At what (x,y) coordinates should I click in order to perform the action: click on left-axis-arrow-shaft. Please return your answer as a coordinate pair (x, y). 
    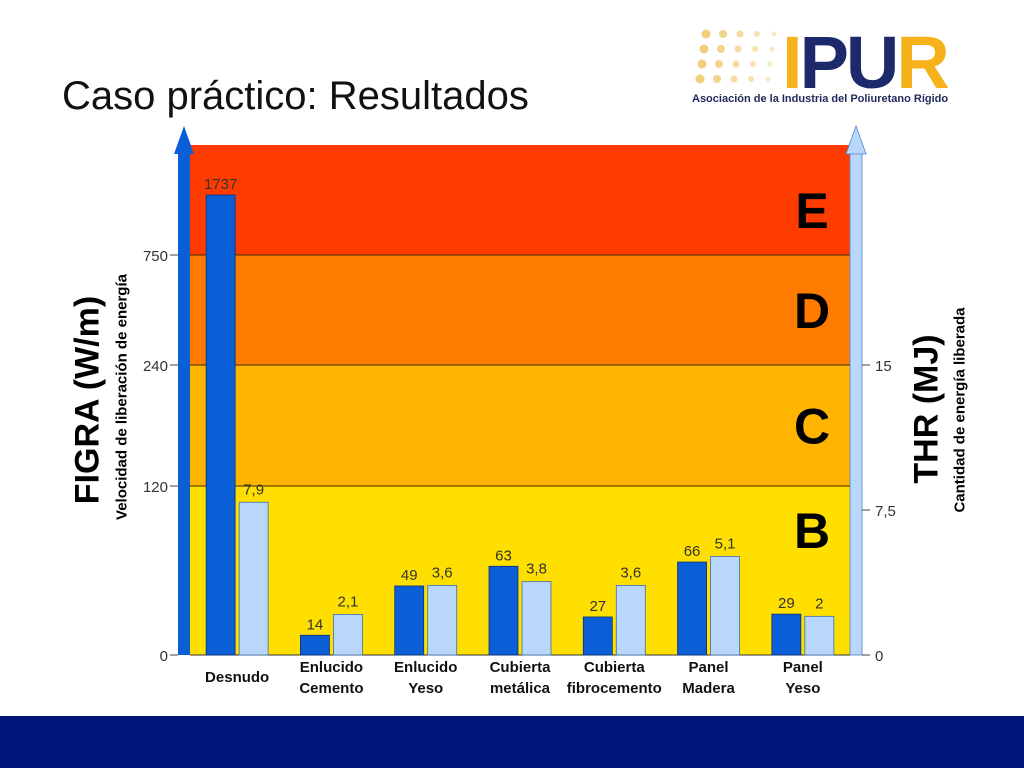
    Looking at the image, I should click on (184, 402).